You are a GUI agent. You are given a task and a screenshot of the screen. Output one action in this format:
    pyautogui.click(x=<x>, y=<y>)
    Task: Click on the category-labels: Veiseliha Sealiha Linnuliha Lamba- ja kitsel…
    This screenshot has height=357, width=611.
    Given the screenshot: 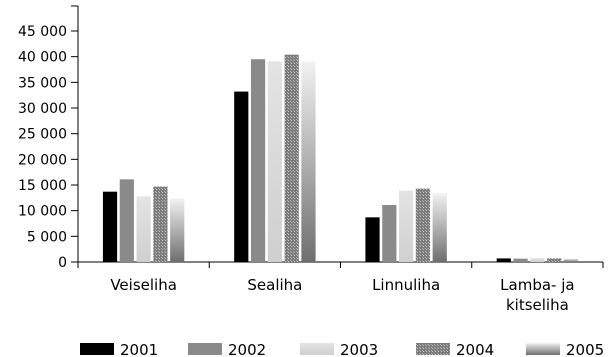 What is the action you would take?
    pyautogui.click(x=342, y=295)
    